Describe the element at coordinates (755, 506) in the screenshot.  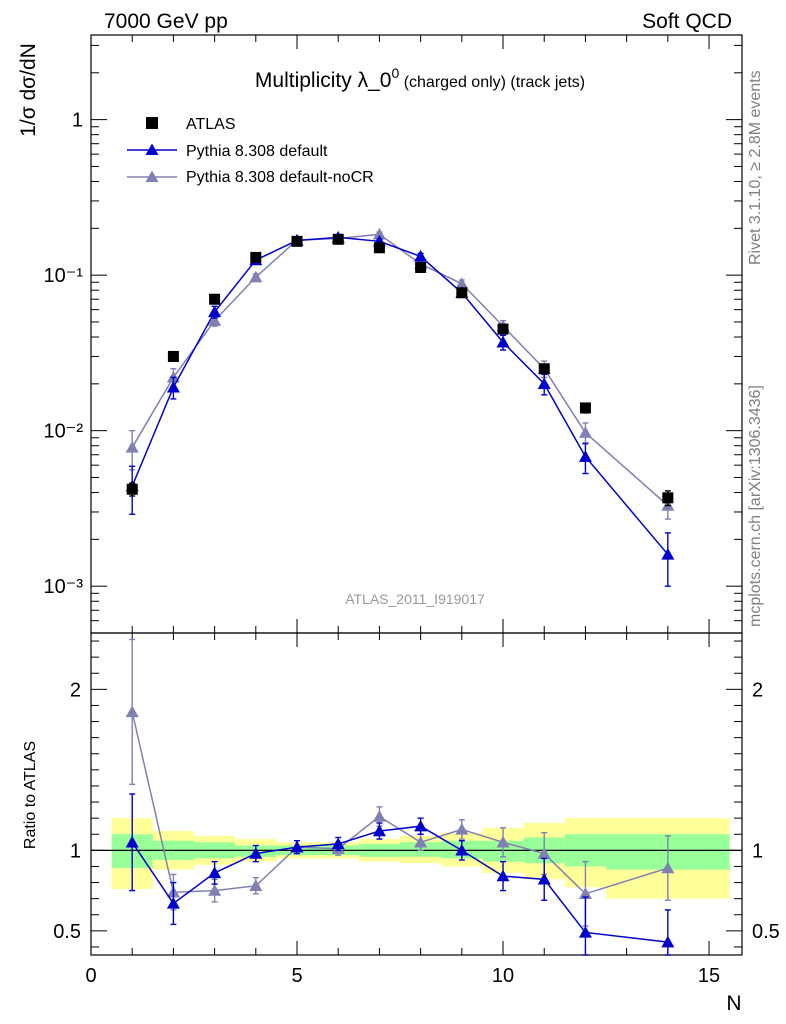
I see `source-label: mcplots.cern.ch [arXiv:1306.3436]` at that location.